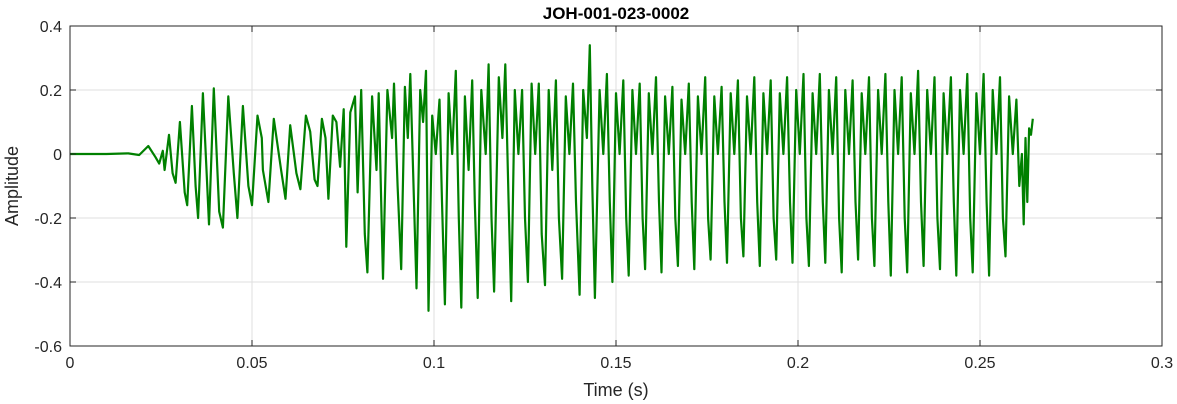 The width and height of the screenshot is (1177, 404). What do you see at coordinates (979, 363) in the screenshot?
I see `x-tick-label: 0.25` at bounding box center [979, 363].